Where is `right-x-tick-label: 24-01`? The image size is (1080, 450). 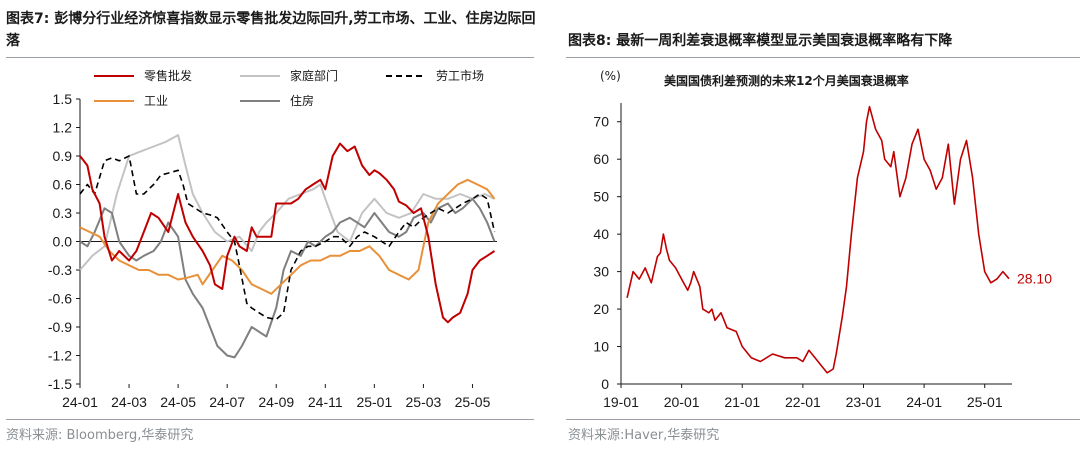
right-x-tick-label: 24-01 is located at coordinates (924, 402).